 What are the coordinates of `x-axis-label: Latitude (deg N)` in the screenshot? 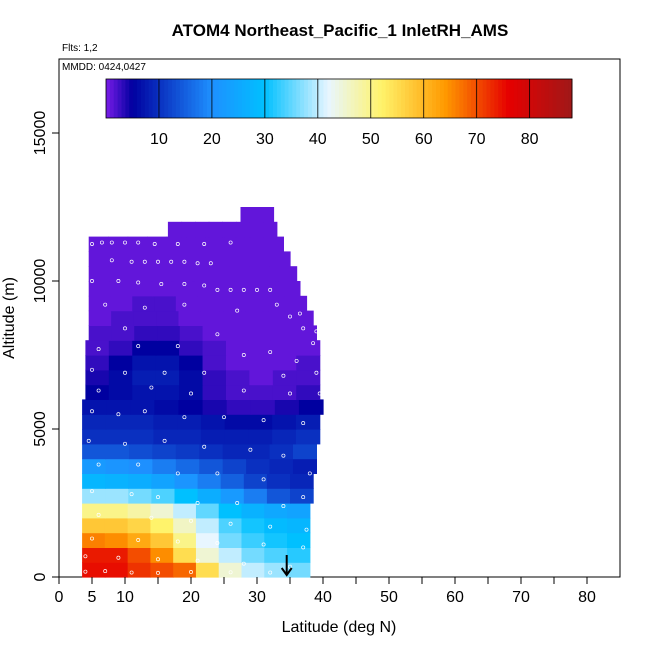 It's located at (339, 627).